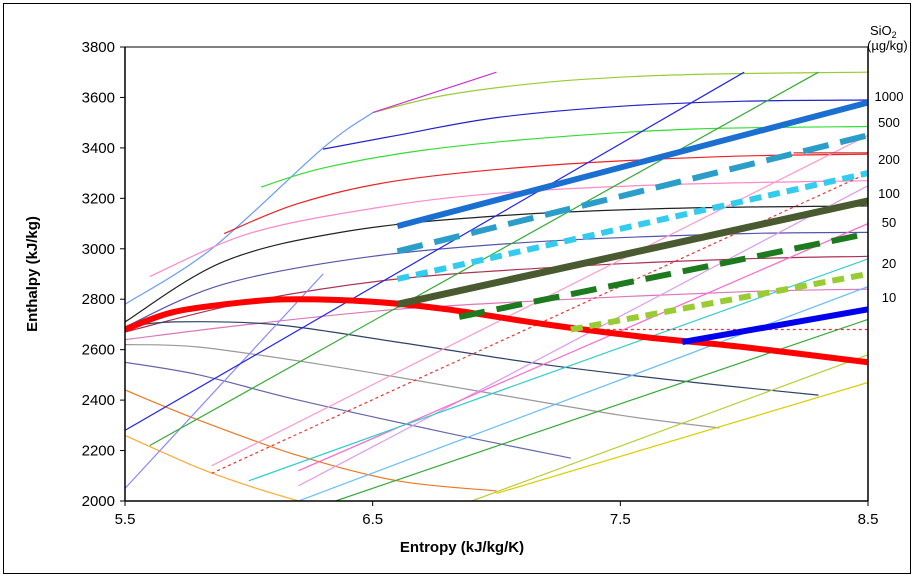 The image size is (916, 579). Describe the element at coordinates (889, 122) in the screenshot. I see `sio2-level-label: 500` at that location.